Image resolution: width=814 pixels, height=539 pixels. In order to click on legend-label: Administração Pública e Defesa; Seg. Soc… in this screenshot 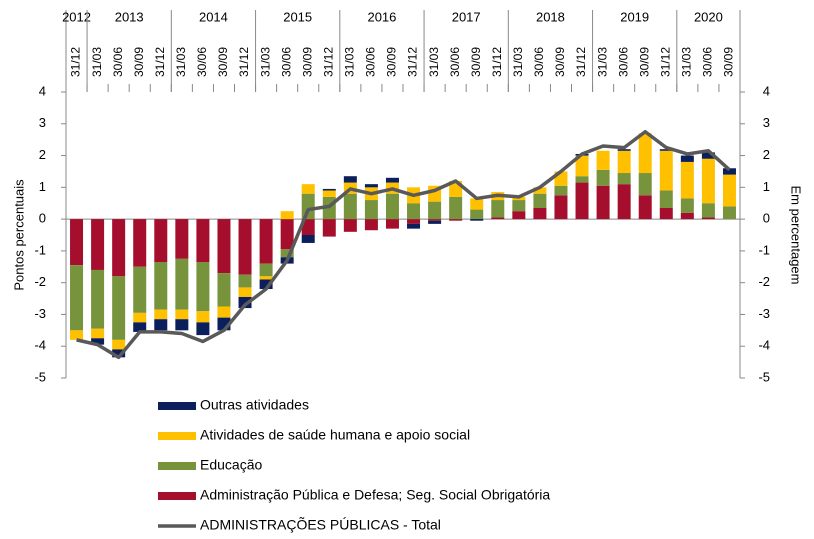, I will do `click(375, 495)`.